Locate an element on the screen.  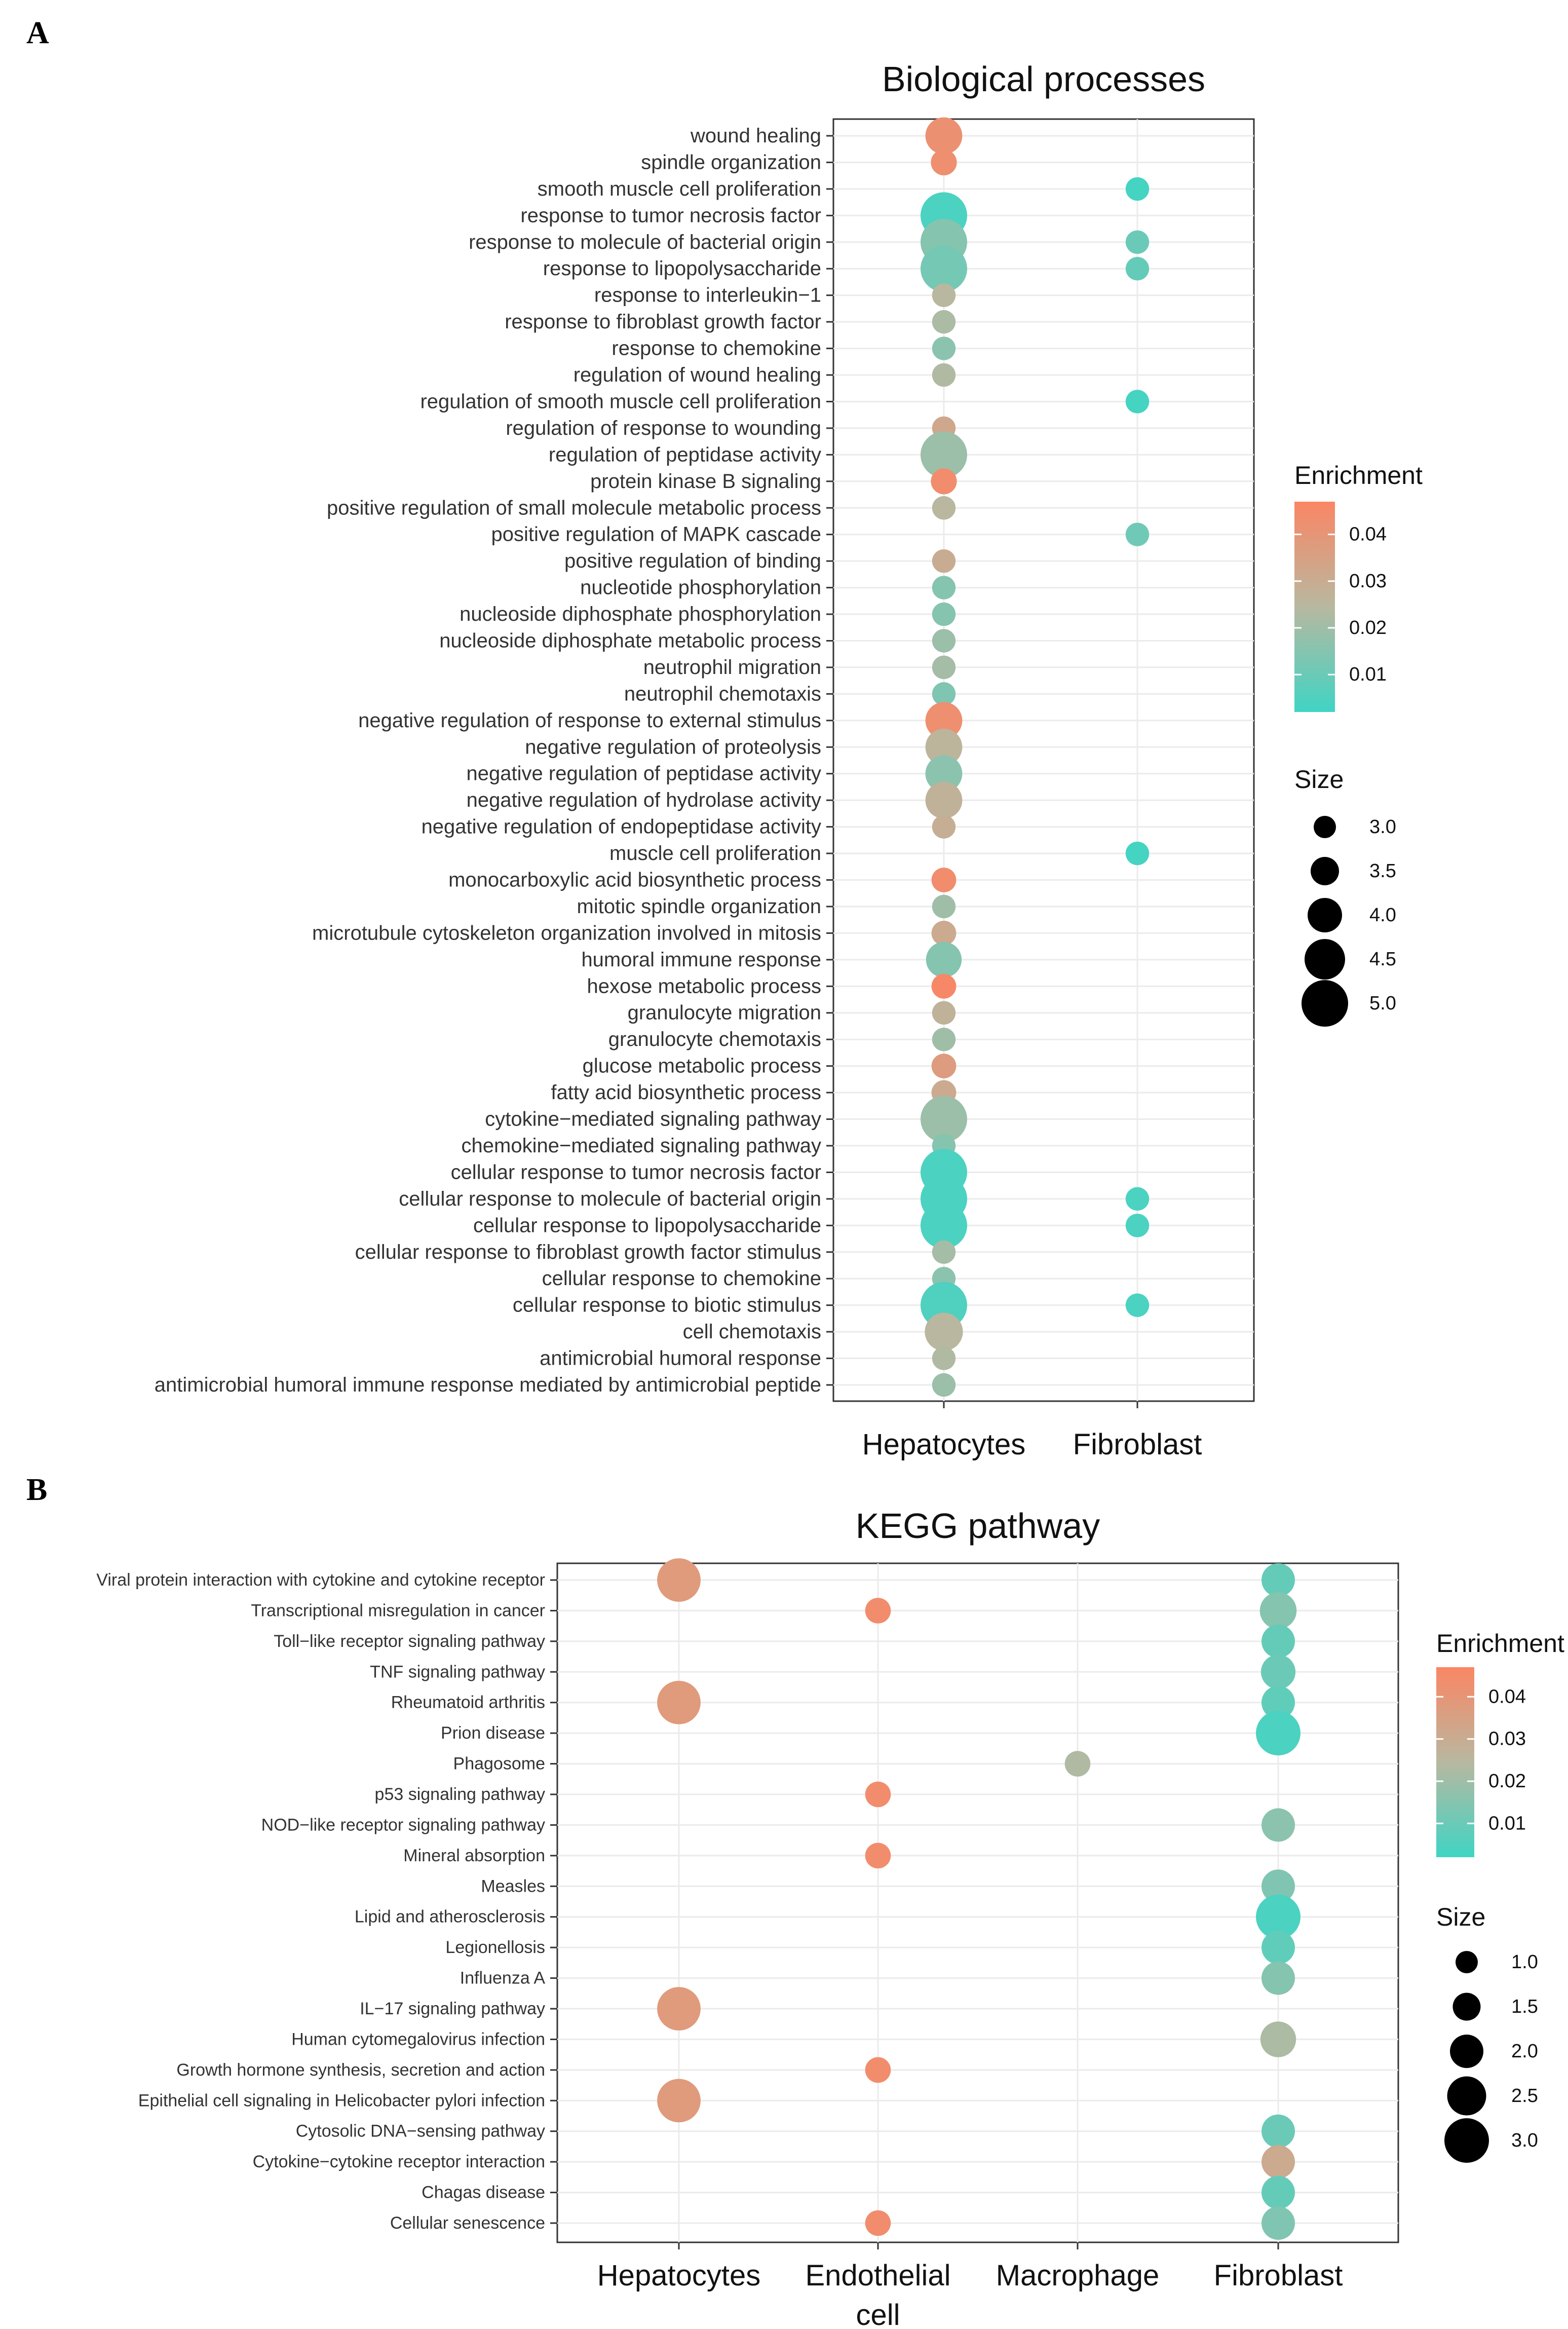
y-tick-label: cellular response to lipopolysaccharide is located at coordinates (647, 1225).